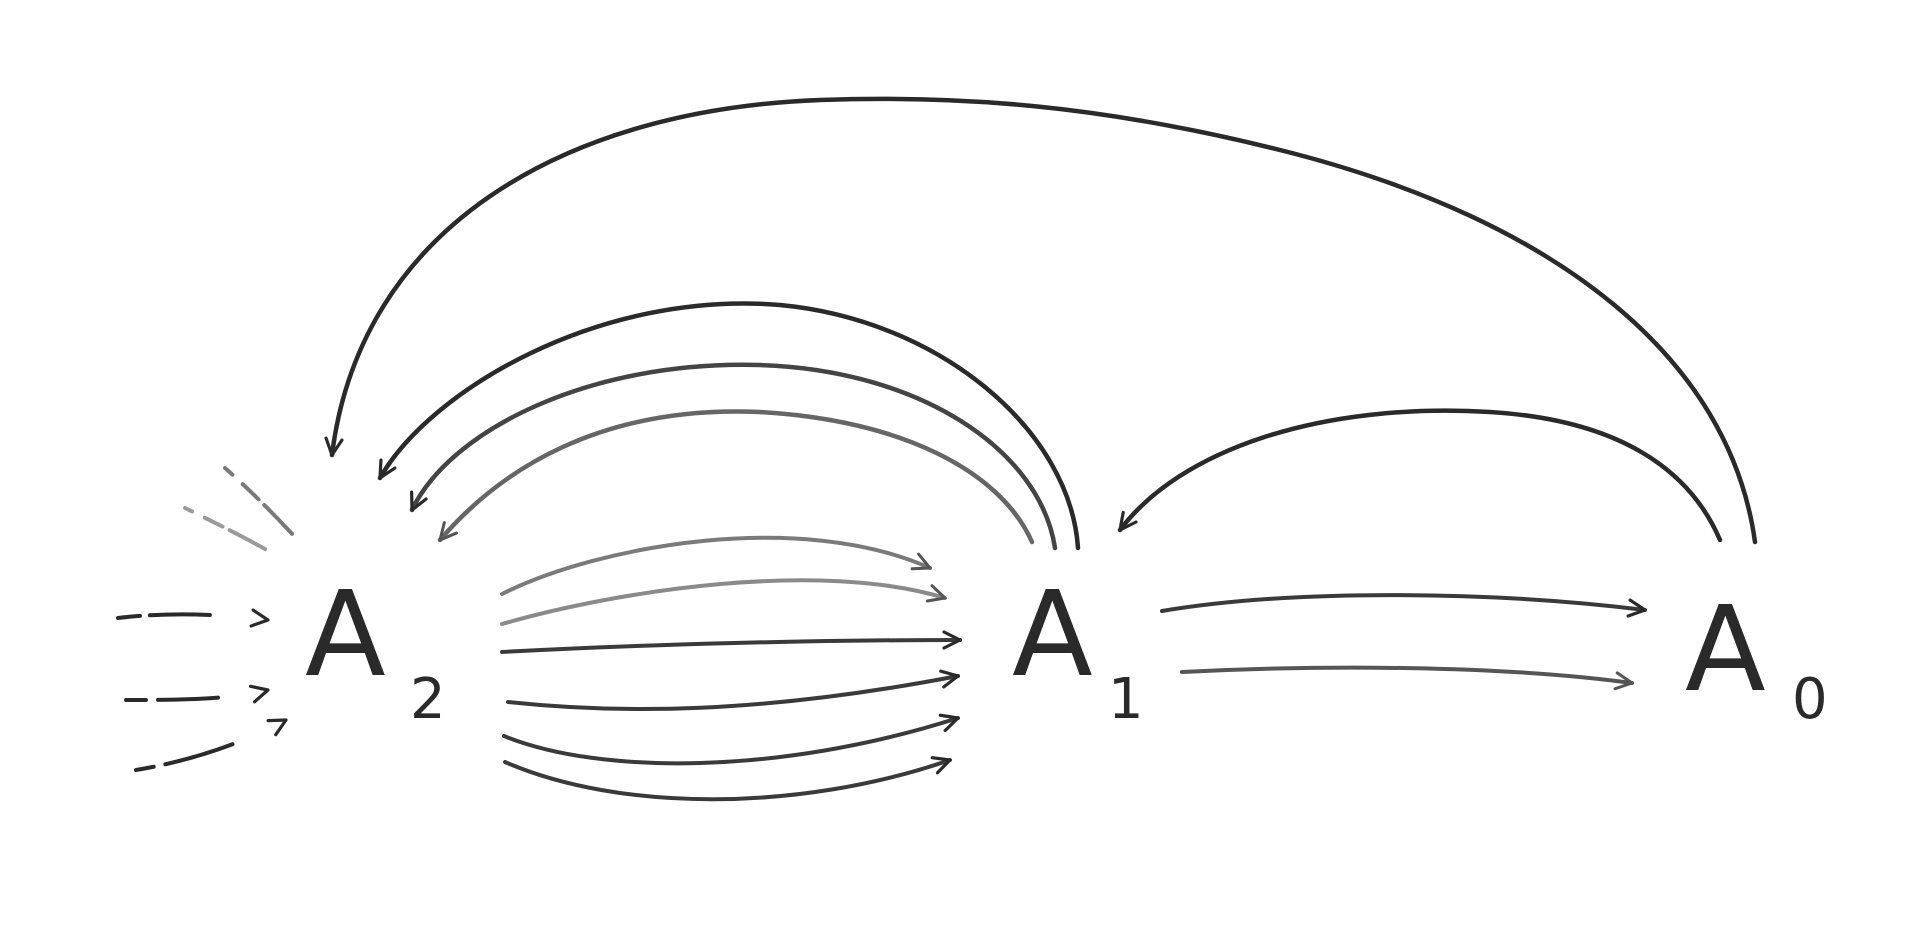 The image size is (1925, 929). Describe the element at coordinates (731, 668) in the screenshot. I see `edges-a2-to-a1` at that location.